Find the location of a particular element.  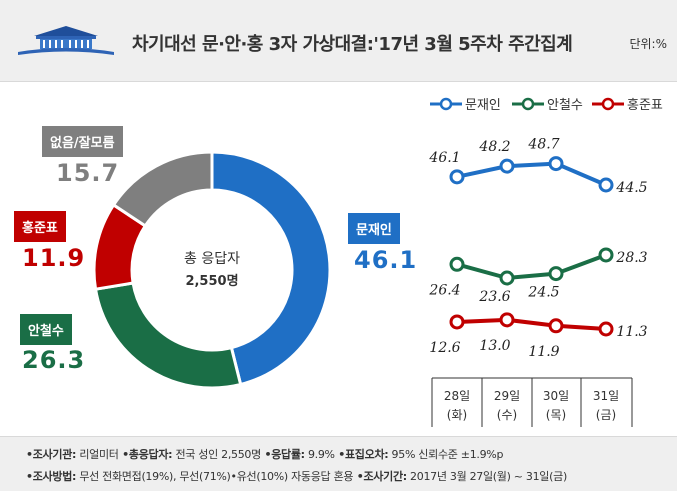

center-label-count: 2,550명 is located at coordinates (212, 281).